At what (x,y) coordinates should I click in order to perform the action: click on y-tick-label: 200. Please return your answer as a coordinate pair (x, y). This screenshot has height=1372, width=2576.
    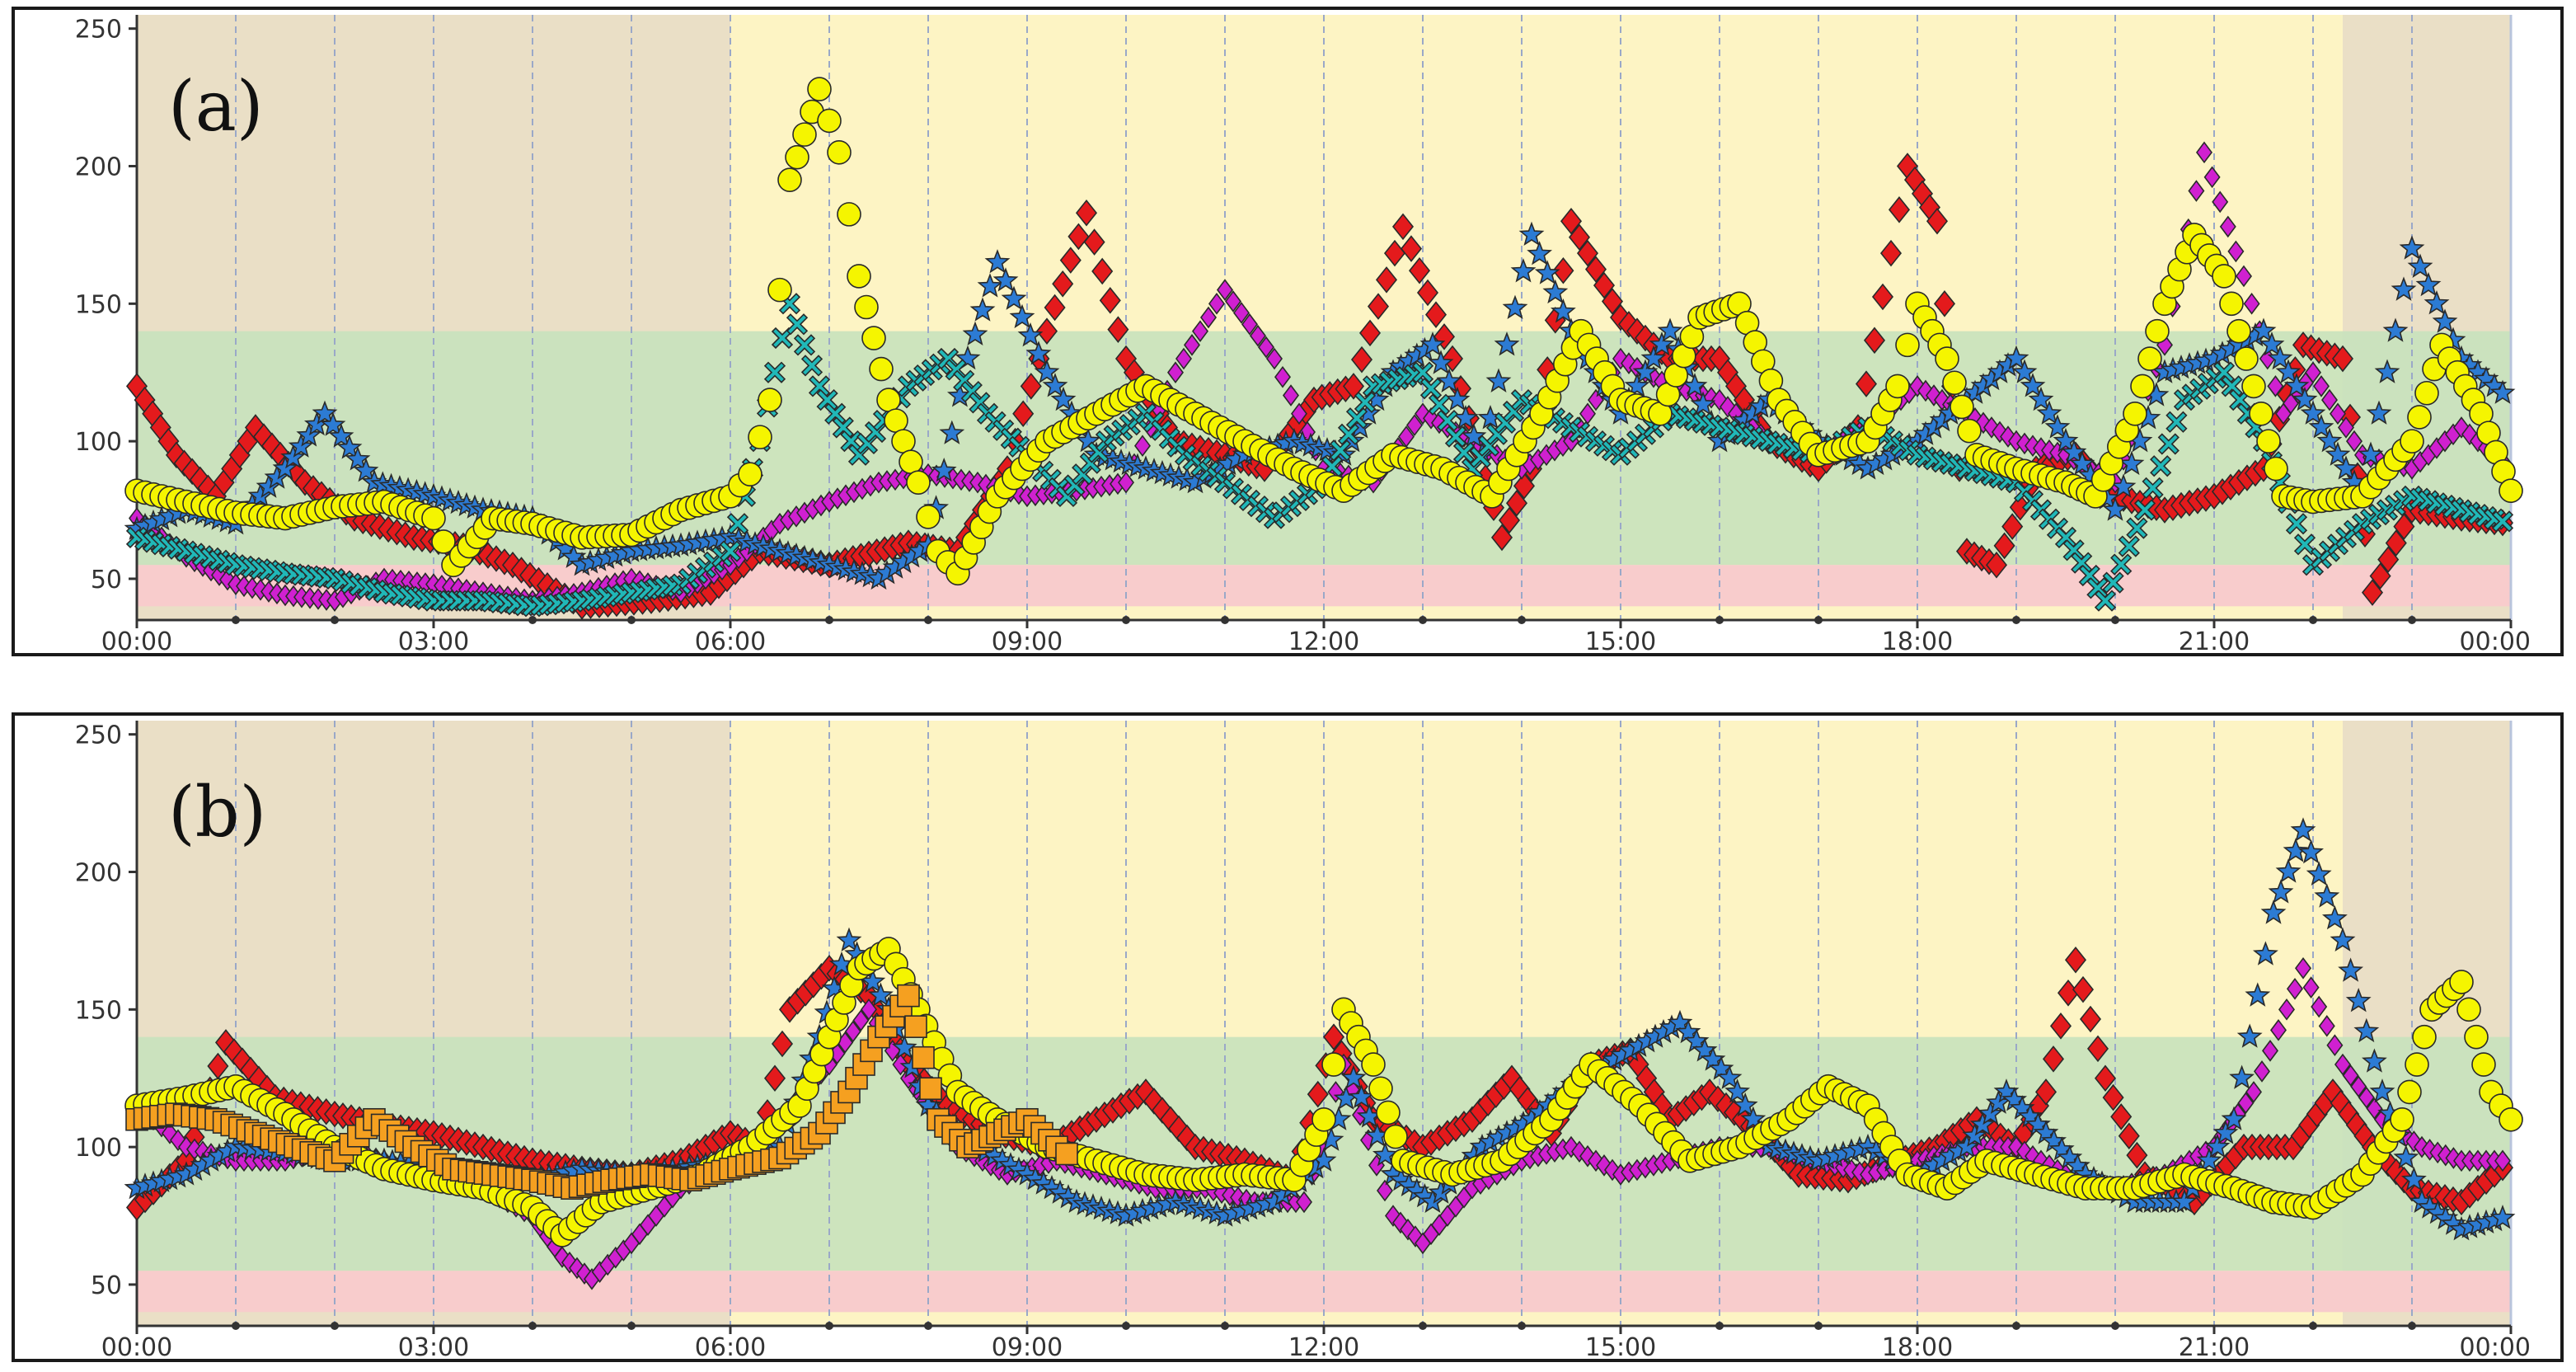
    Looking at the image, I should click on (98, 167).